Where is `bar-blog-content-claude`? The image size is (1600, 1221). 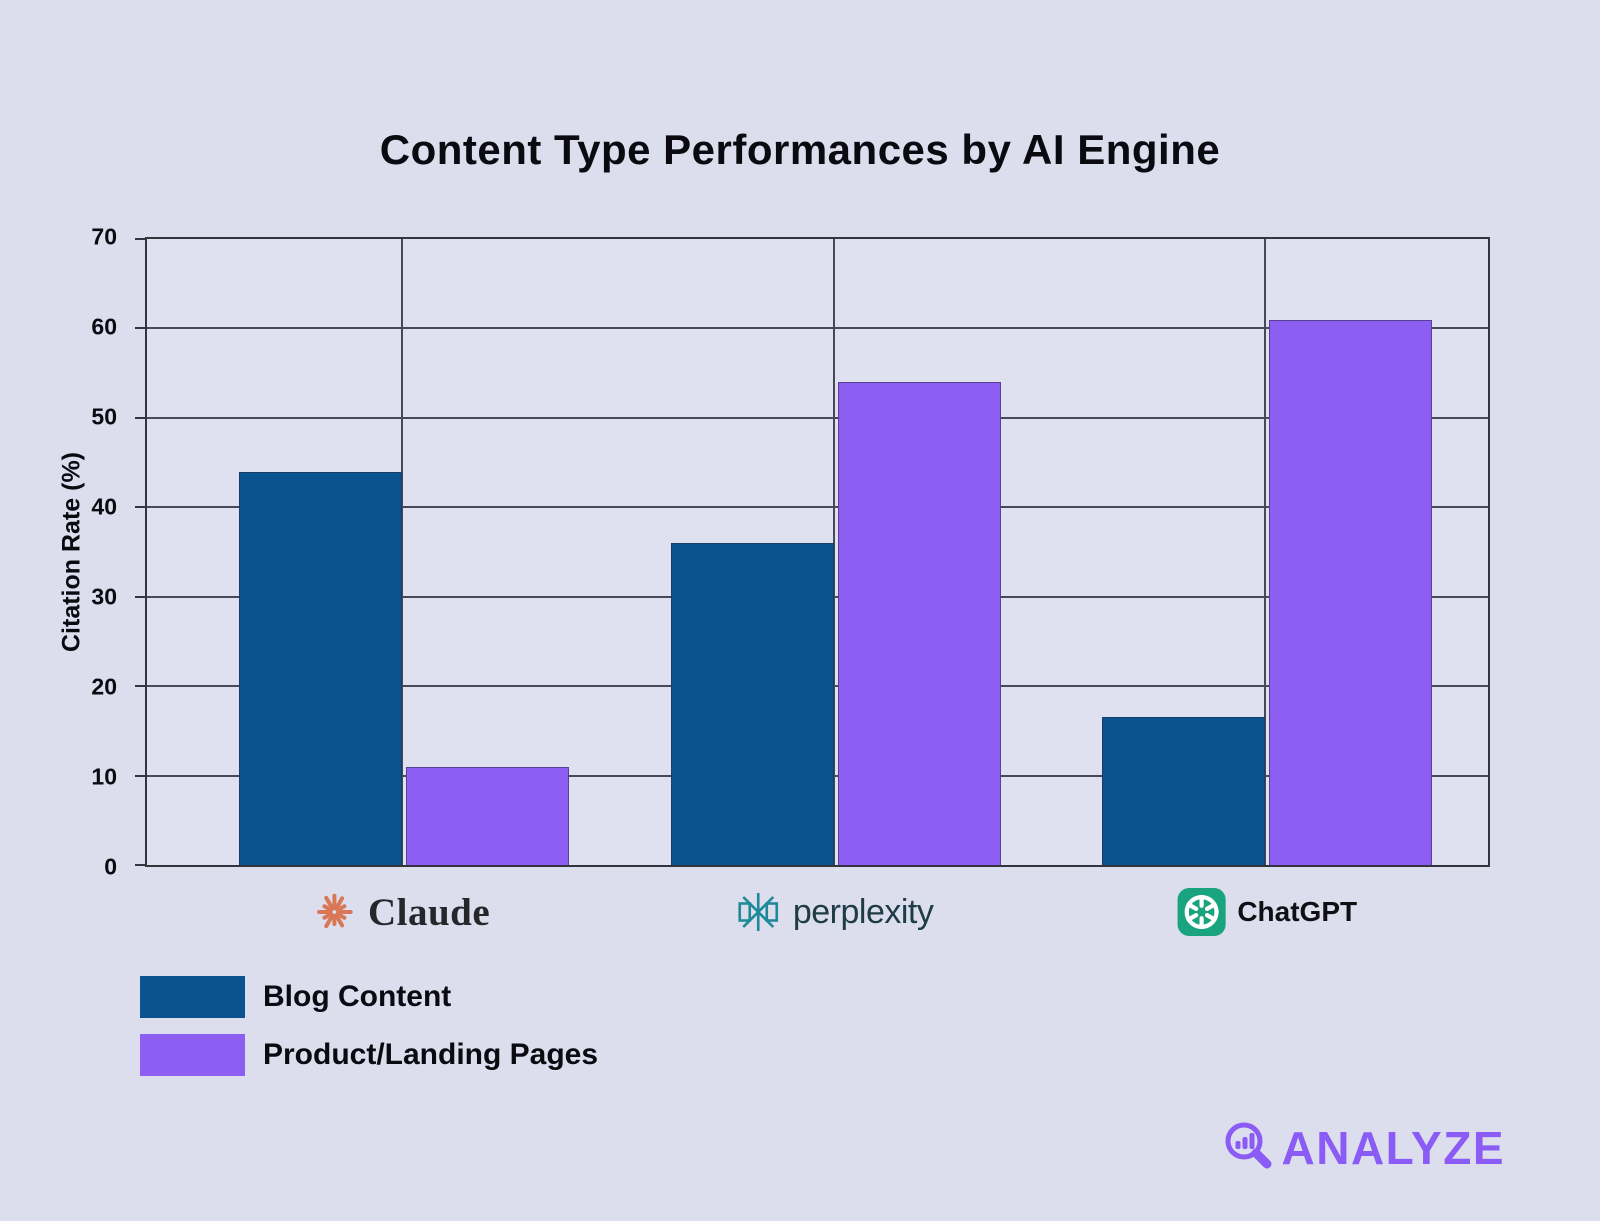 bar-blog-content-claude is located at coordinates (320, 668).